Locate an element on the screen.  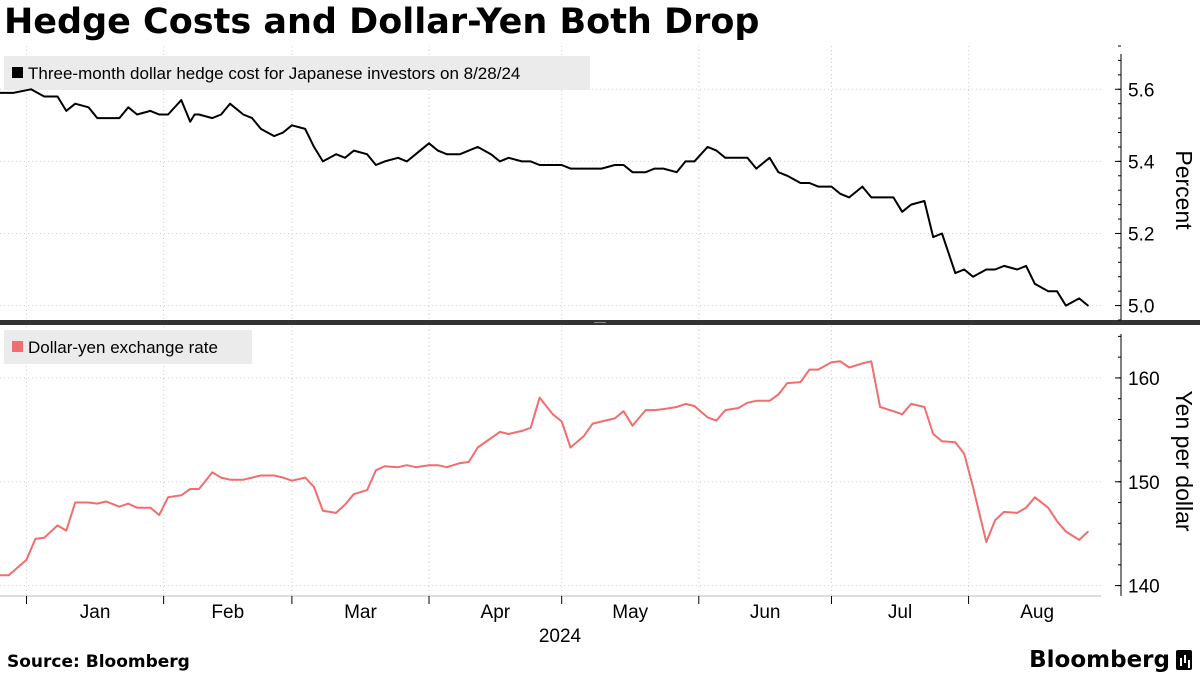
x-tick-label: Feb is located at coordinates (227, 612).